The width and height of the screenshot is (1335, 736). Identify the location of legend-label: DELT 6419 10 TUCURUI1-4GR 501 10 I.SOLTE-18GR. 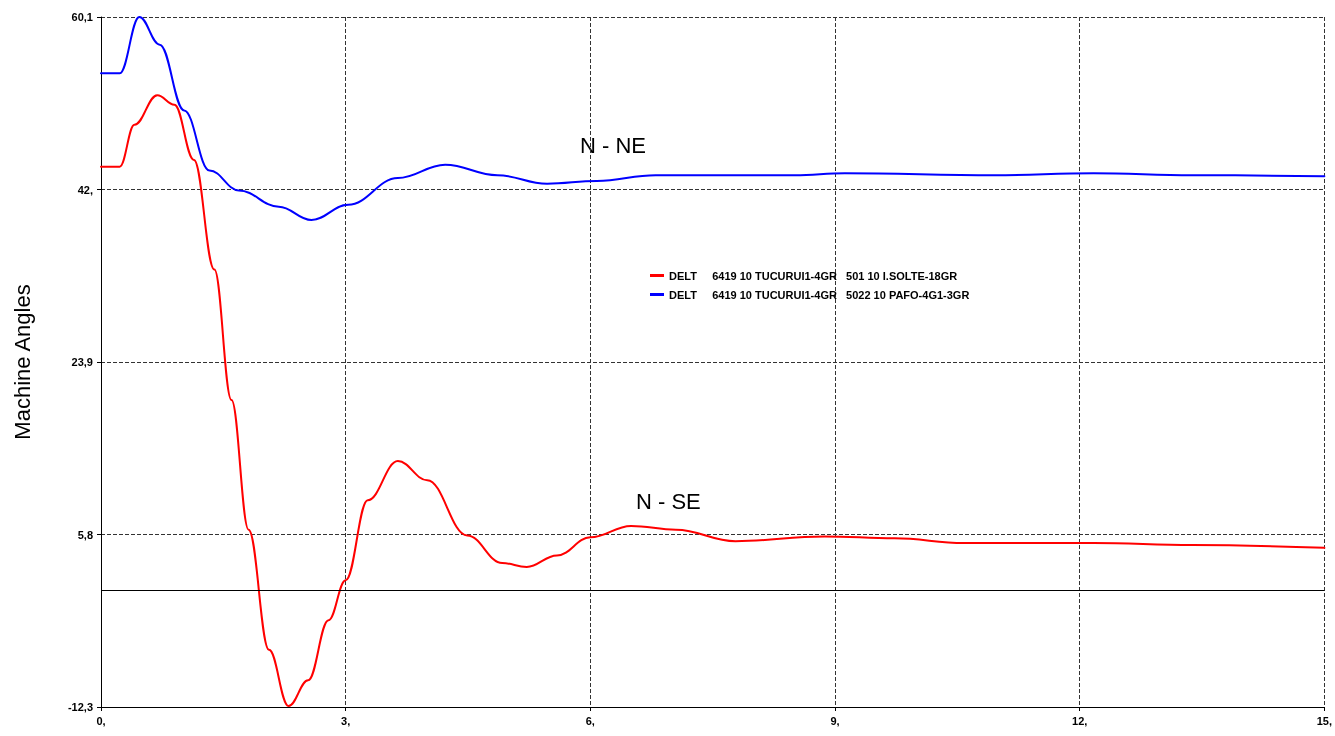
(813, 275).